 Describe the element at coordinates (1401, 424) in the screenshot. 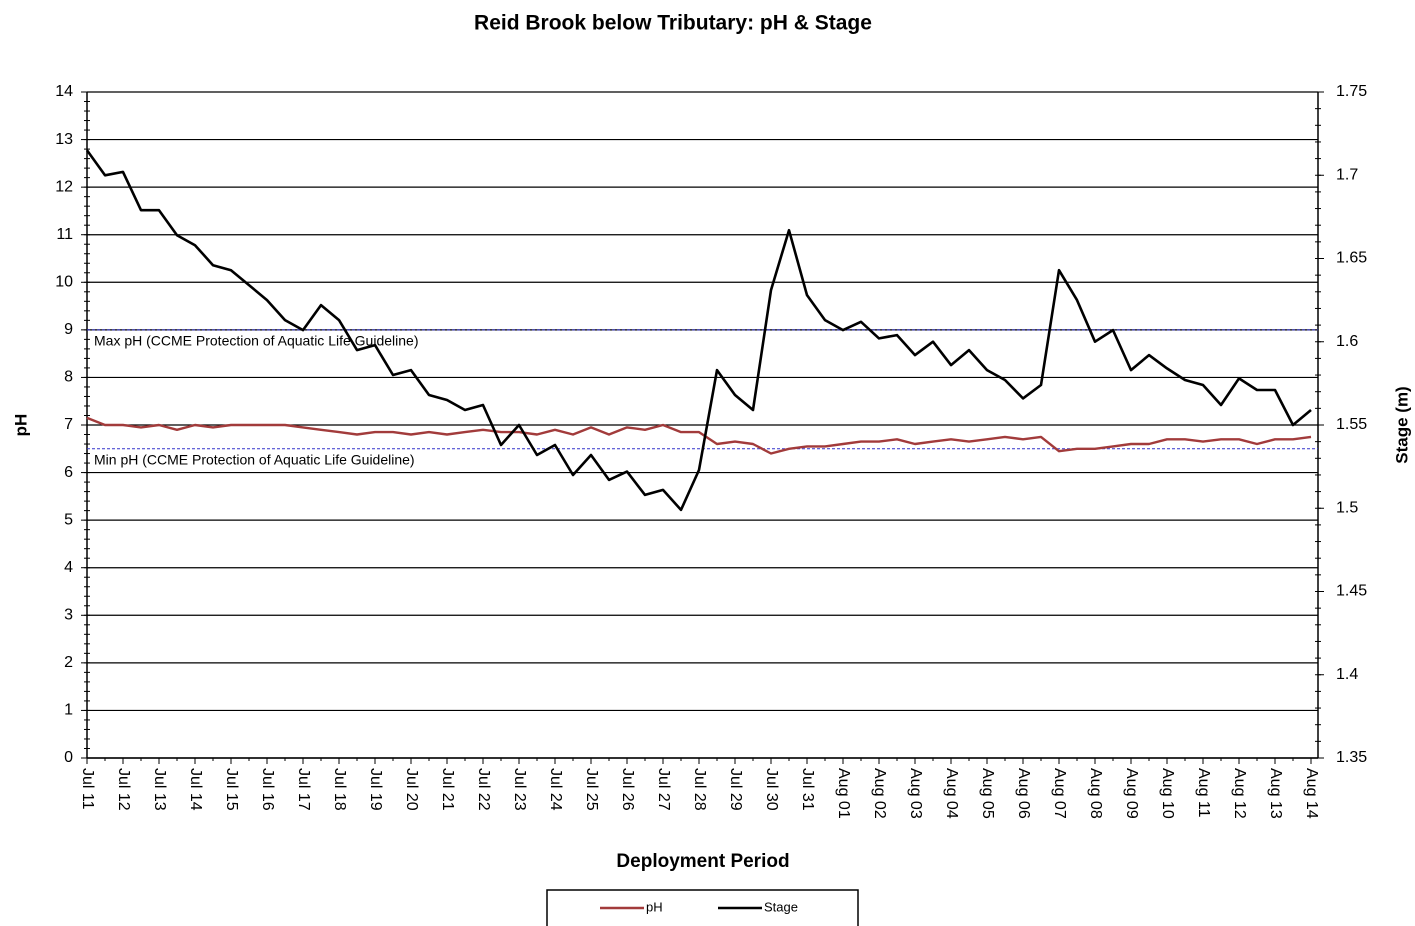

I see `y2-axis-title: Stage (m)` at that location.